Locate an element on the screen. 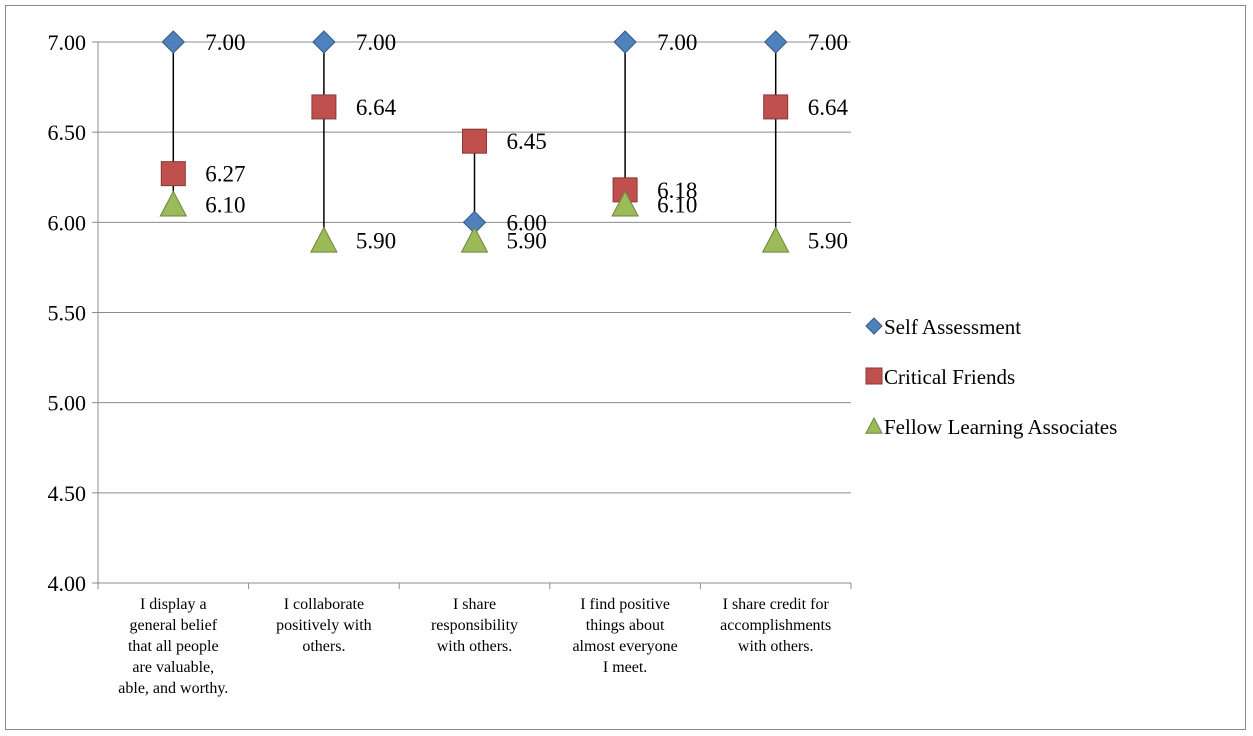  x-category-label: I share responsibility with others. is located at coordinates (474, 625).